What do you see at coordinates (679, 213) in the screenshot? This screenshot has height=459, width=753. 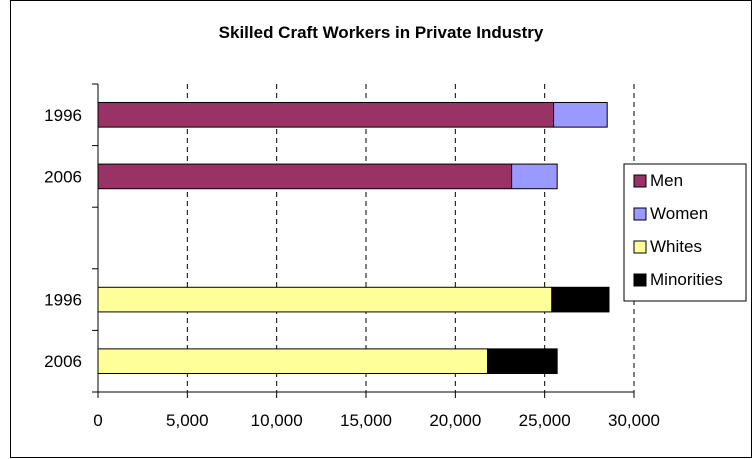 I see `legend-label-women: Women` at bounding box center [679, 213].